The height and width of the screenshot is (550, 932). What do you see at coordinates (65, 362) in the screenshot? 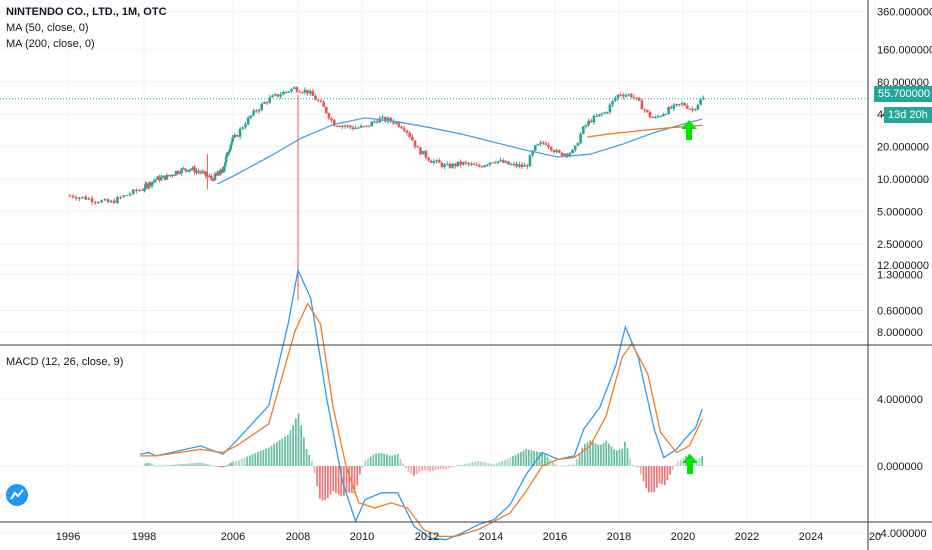
I see `macd-legend-label: MACD (12, 26, close, 9)` at bounding box center [65, 362].